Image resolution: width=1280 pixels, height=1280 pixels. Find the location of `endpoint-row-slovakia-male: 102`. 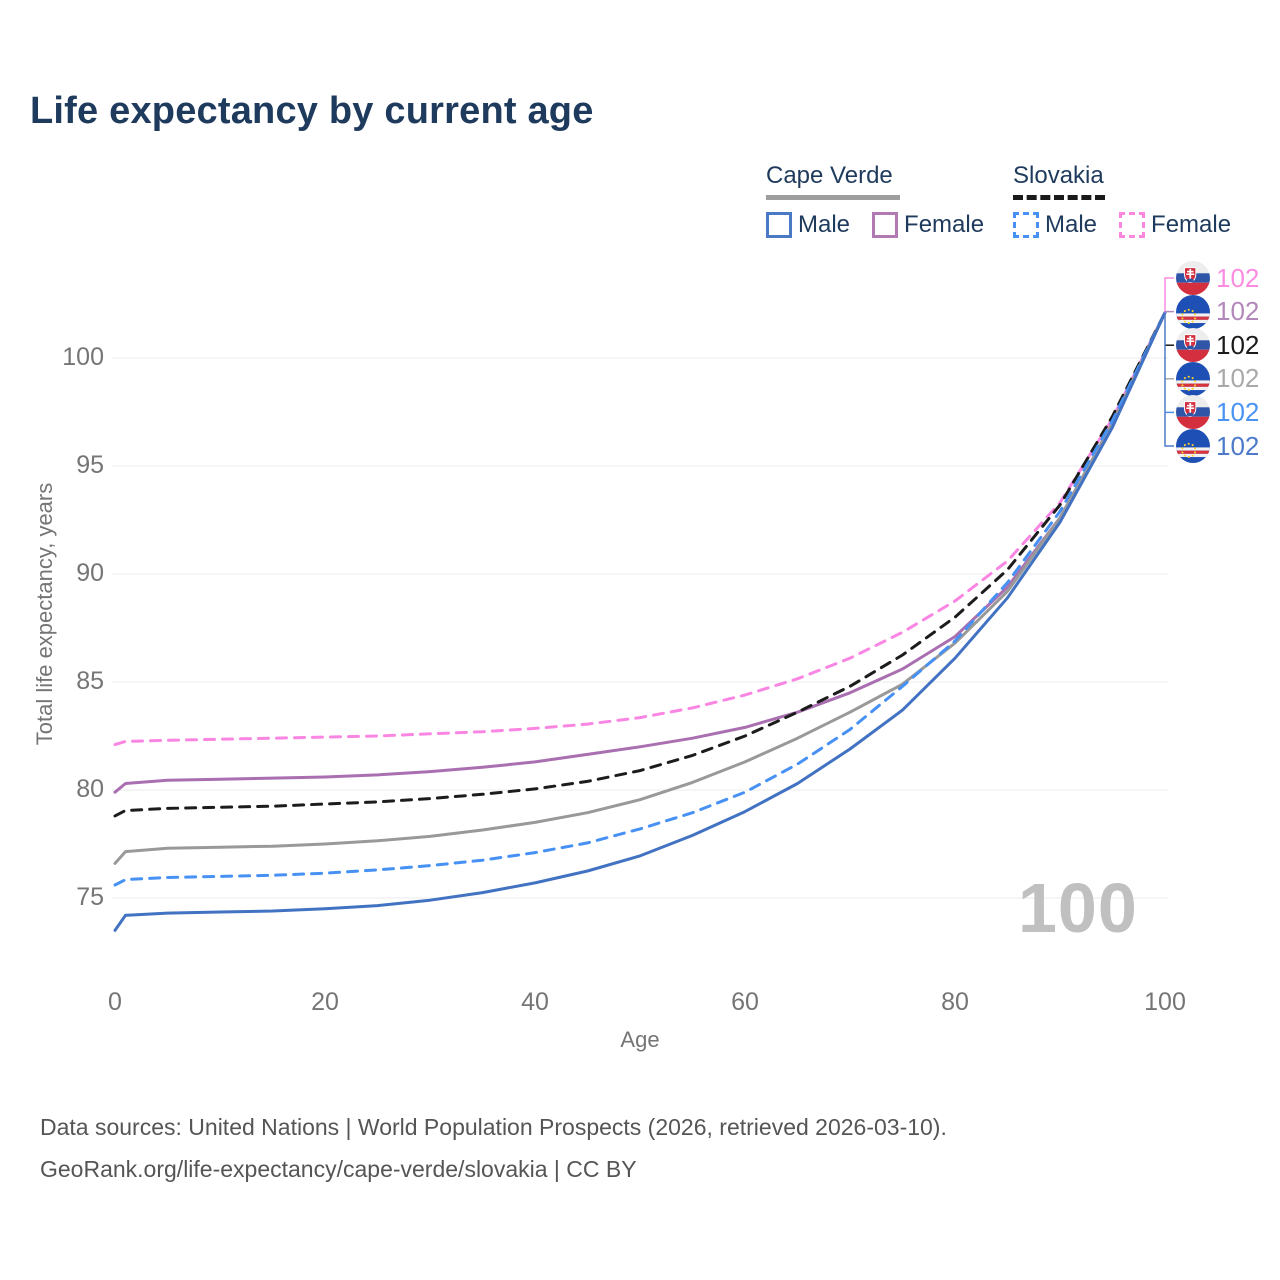

endpoint-row-slovakia-male: 102 is located at coordinates (1217, 412).